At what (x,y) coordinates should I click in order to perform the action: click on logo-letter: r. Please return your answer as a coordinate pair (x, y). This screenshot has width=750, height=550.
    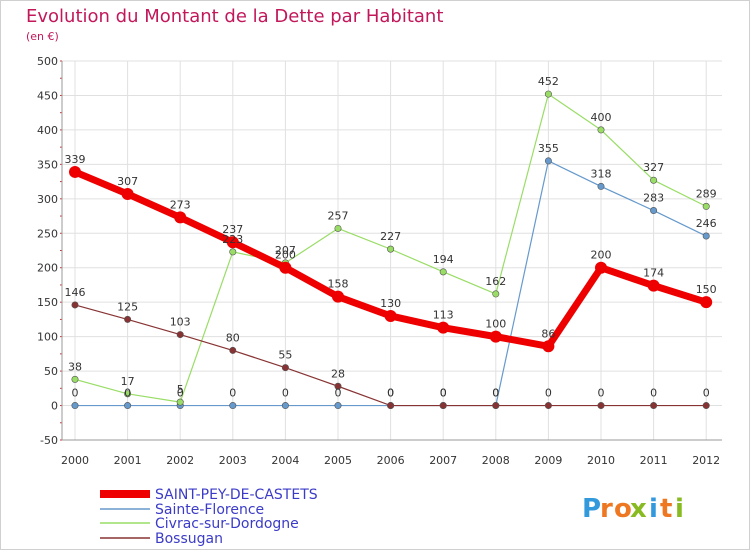
    Looking at the image, I should click on (606, 509).